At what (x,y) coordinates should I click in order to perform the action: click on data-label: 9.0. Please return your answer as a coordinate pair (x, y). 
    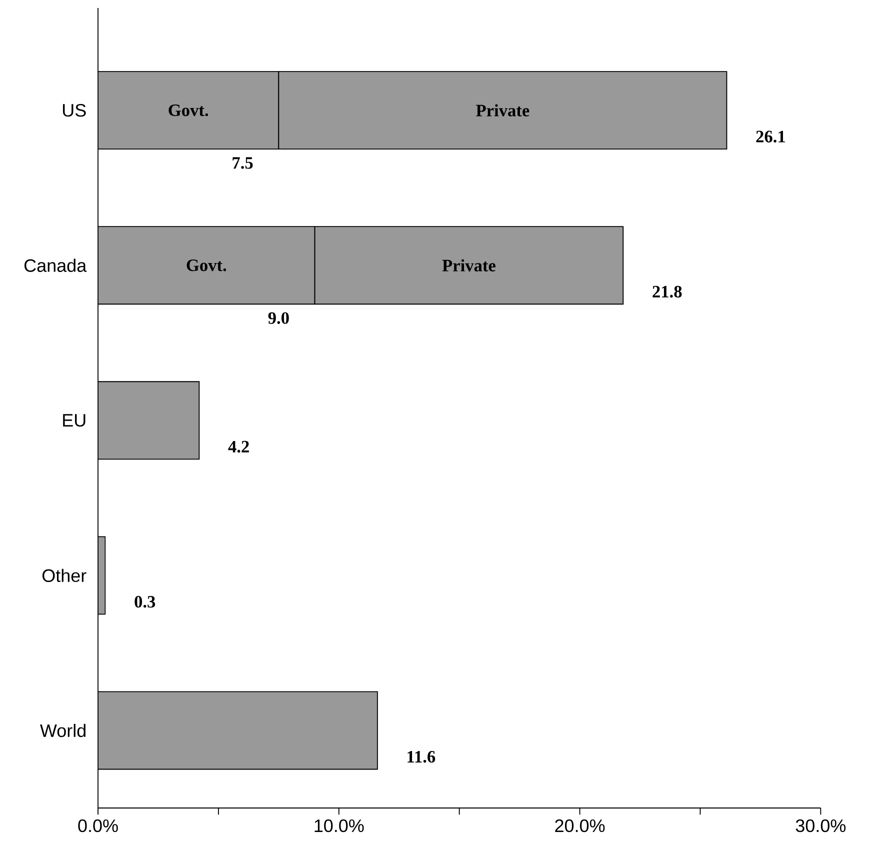
    Looking at the image, I should click on (278, 318).